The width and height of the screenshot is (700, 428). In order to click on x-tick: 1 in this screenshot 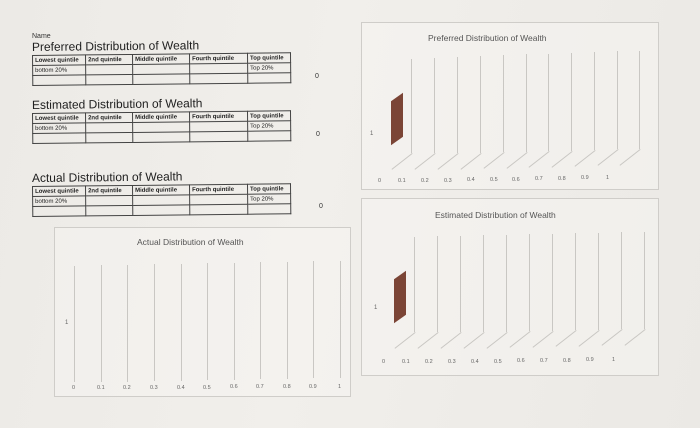, I will do `click(340, 387)`.